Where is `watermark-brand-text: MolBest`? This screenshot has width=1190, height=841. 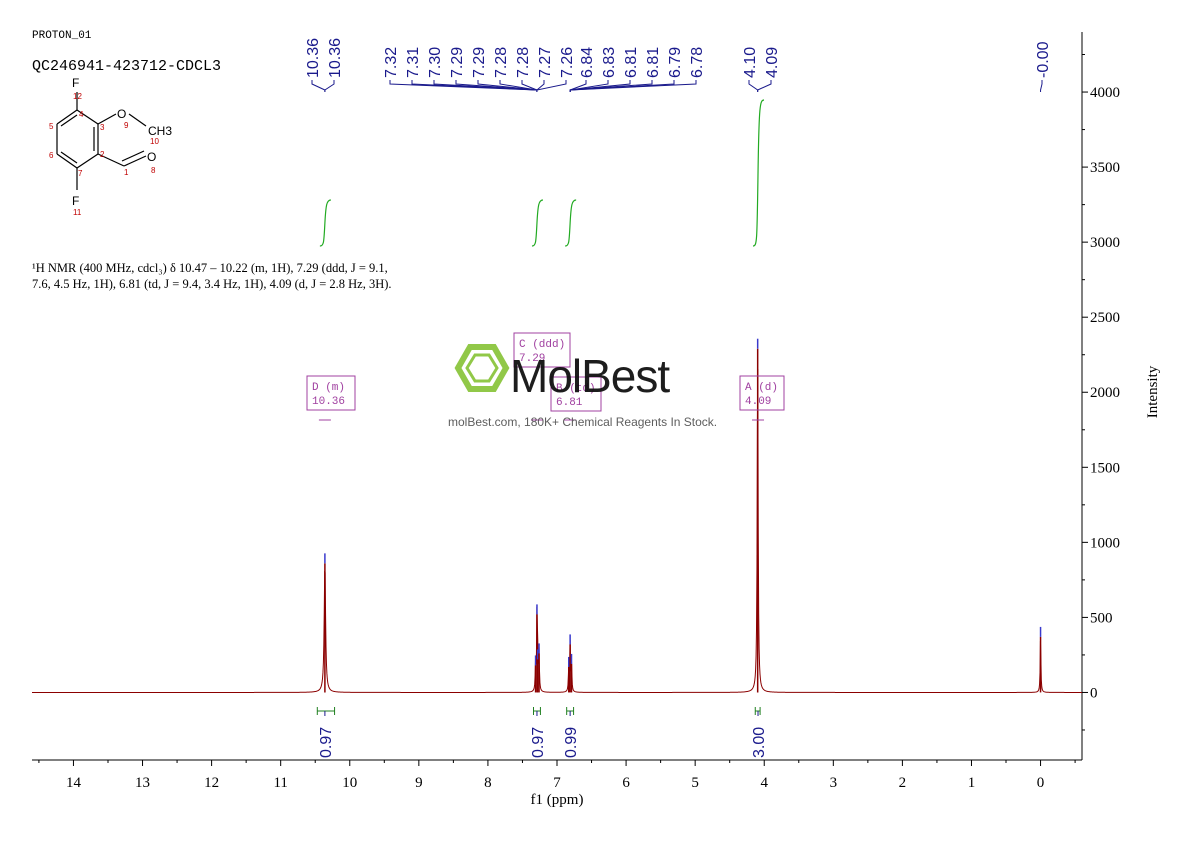
watermark-brand-text: MolBest is located at coordinates (590, 376).